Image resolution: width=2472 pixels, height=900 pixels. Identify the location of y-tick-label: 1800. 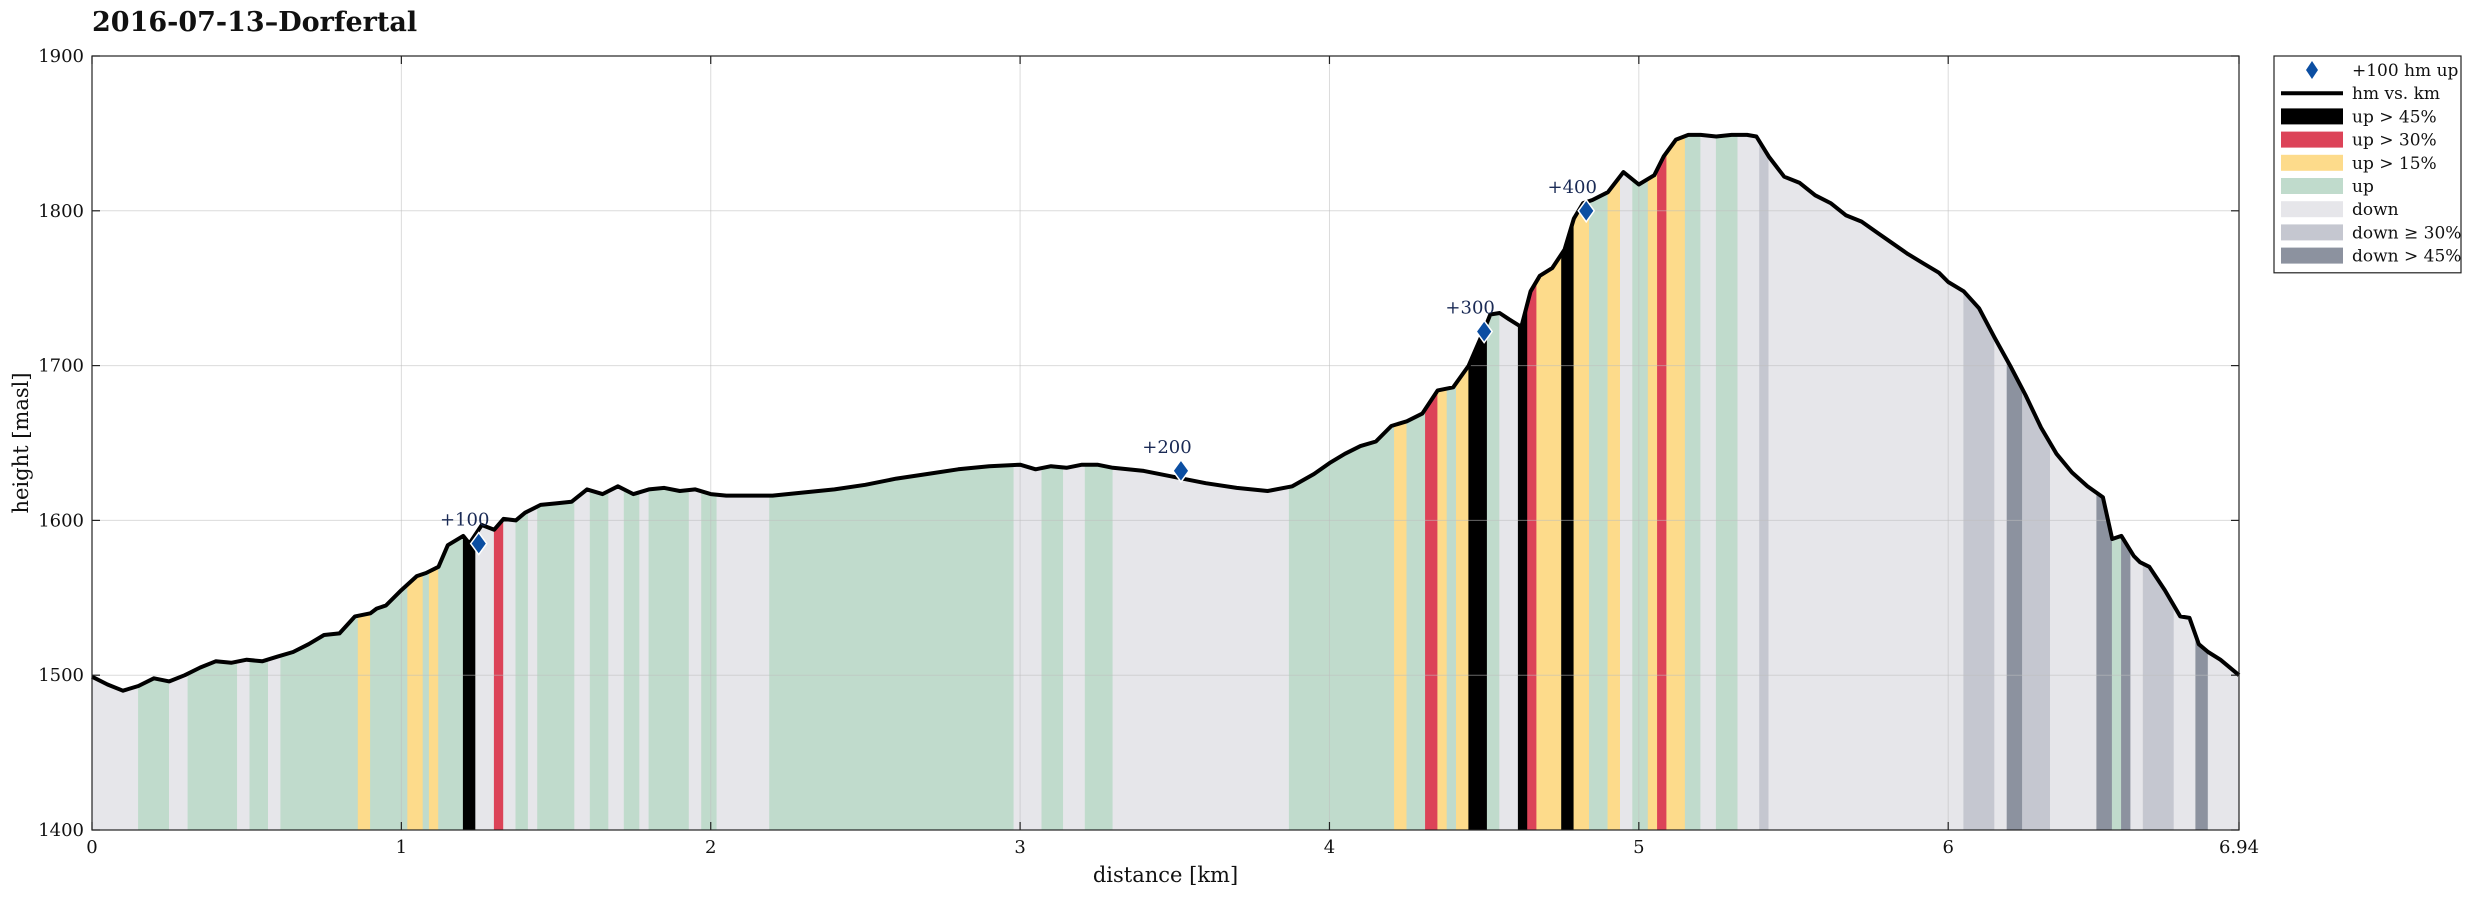
(61, 211).